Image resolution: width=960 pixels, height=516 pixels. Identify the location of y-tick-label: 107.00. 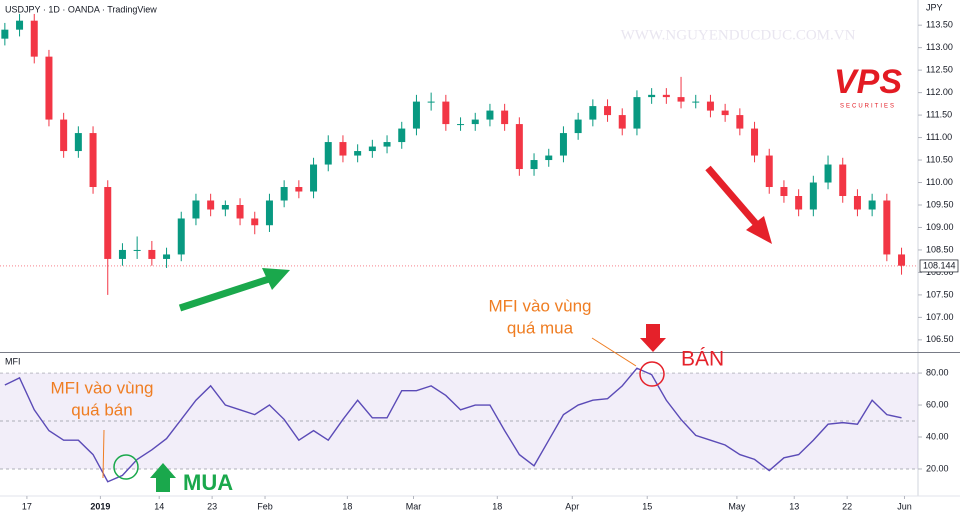
(940, 317).